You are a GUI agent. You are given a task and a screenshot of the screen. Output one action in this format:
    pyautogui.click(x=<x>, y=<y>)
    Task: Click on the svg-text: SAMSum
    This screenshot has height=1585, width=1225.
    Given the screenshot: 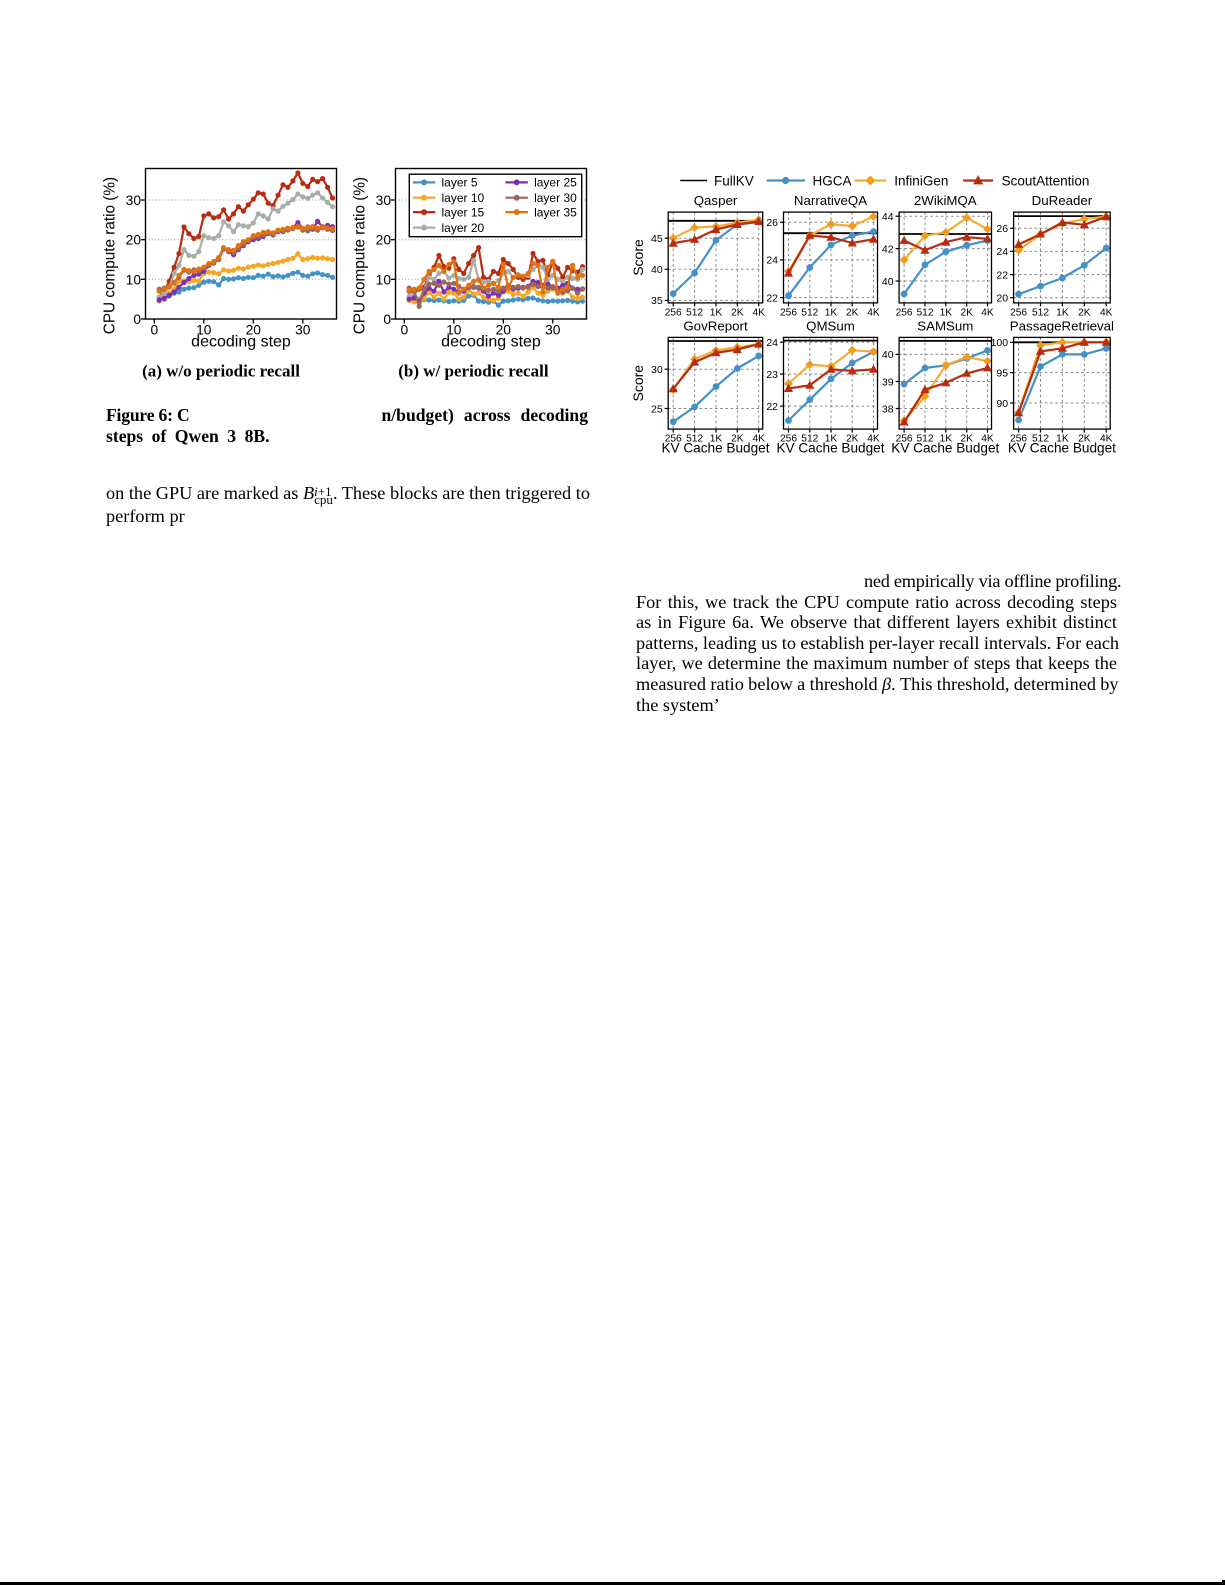 What is the action you would take?
    pyautogui.click(x=945, y=325)
    